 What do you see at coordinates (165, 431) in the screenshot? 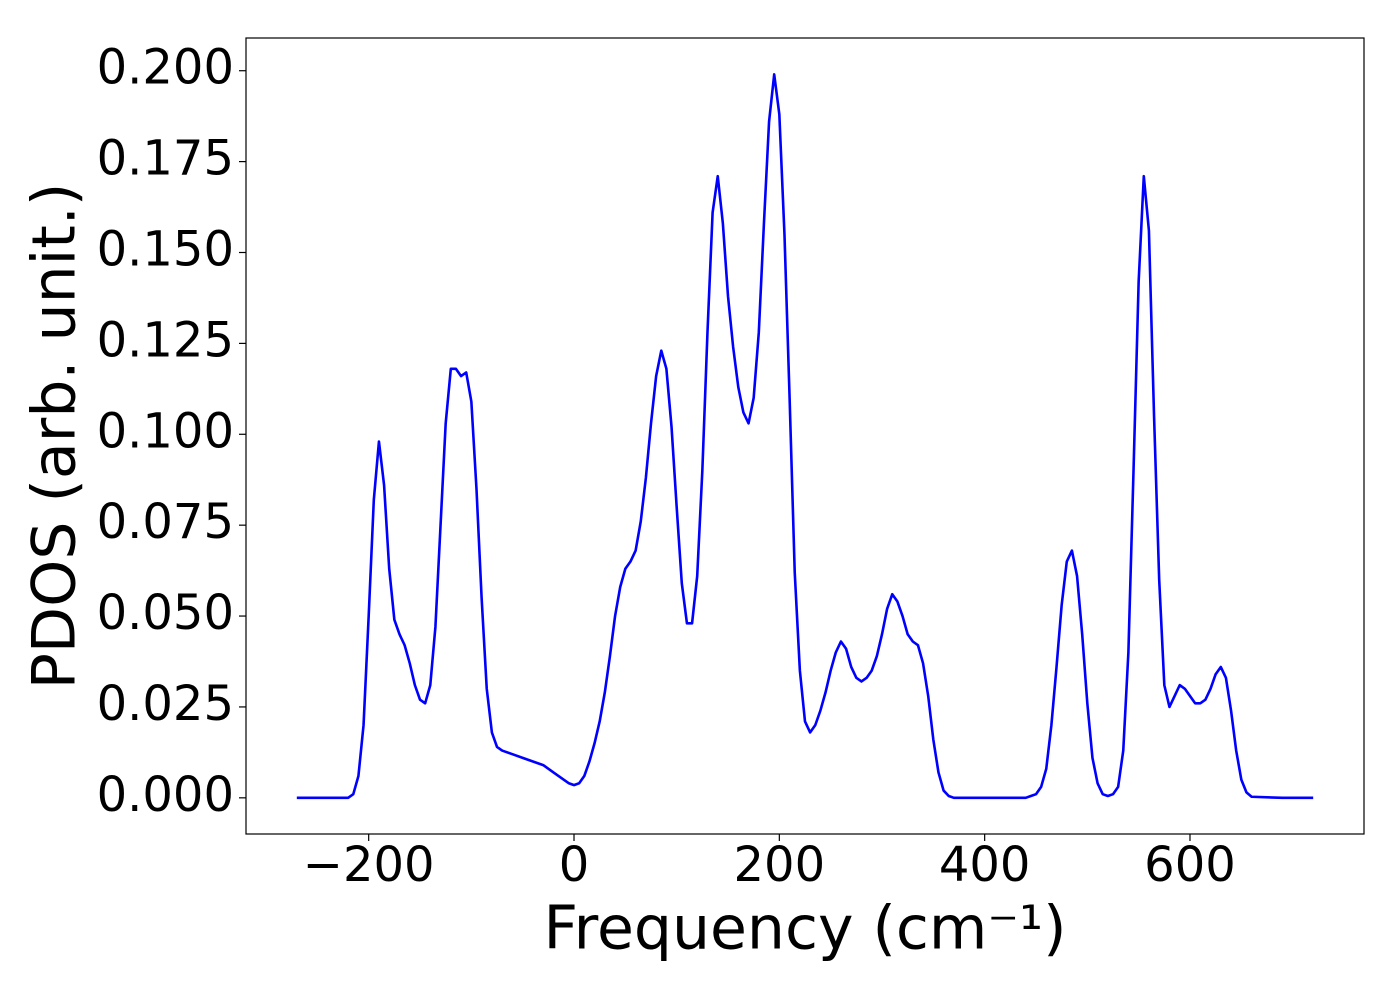
I see `y-tick-label: 0.100` at bounding box center [165, 431].